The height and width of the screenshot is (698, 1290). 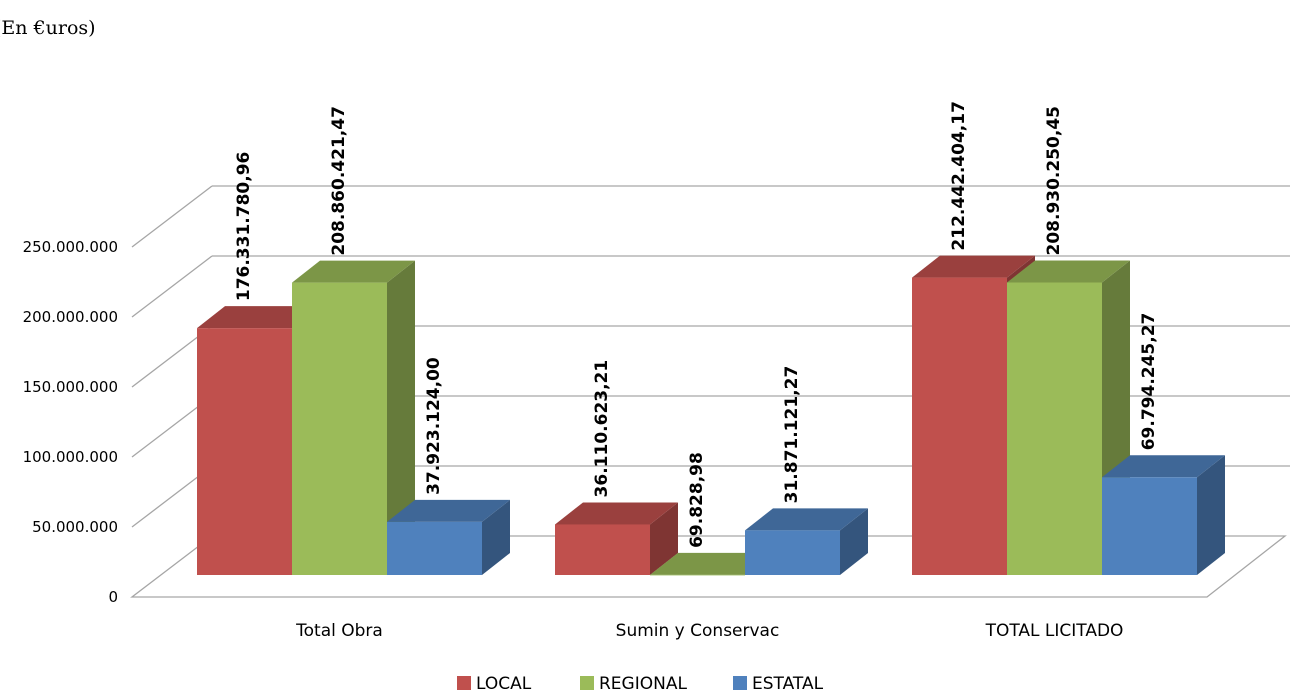 I want to click on y-tick-label: 100.000.000, so click(x=70, y=457).